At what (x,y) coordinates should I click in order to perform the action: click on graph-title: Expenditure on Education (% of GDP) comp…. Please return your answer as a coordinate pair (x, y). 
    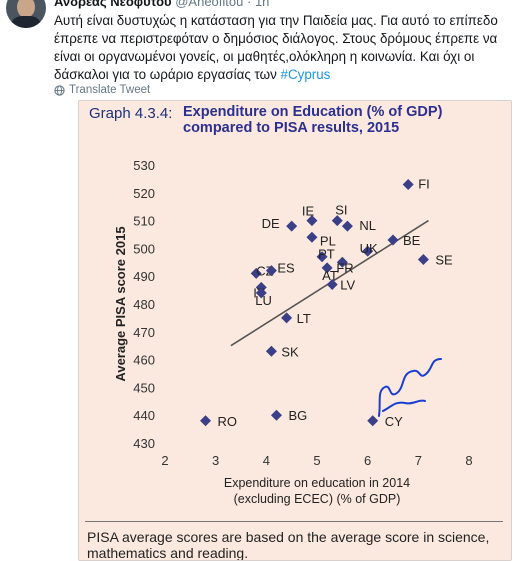
    Looking at the image, I should click on (312, 120).